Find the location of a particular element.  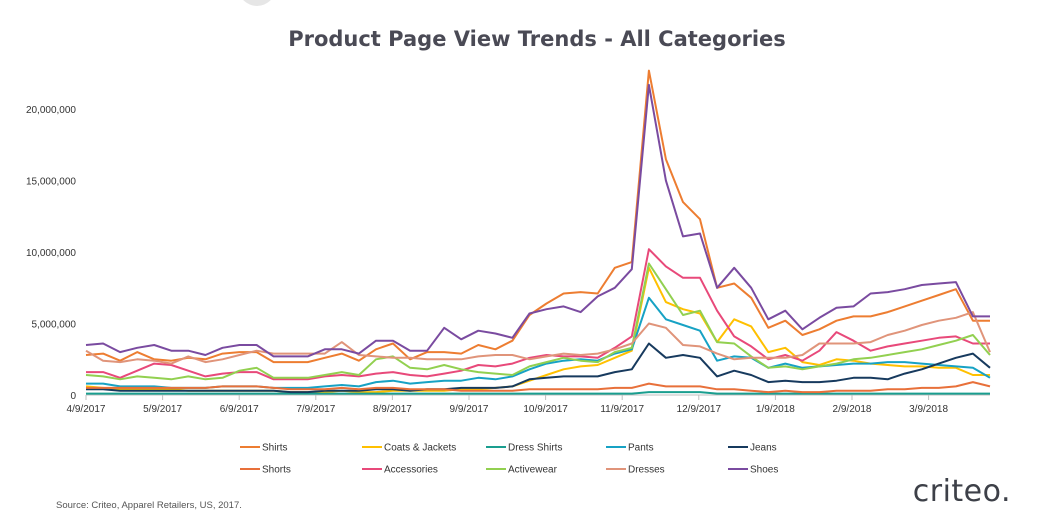

legend-label: Dress Shirts is located at coordinates (535, 448).